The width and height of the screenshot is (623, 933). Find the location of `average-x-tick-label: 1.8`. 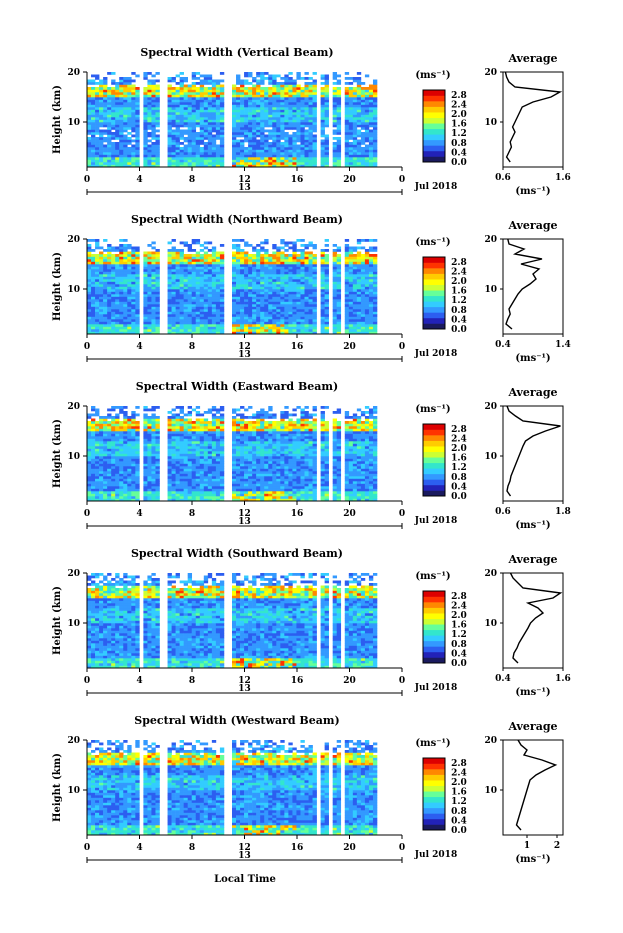

average-x-tick-label: 1.8 is located at coordinates (563, 512).